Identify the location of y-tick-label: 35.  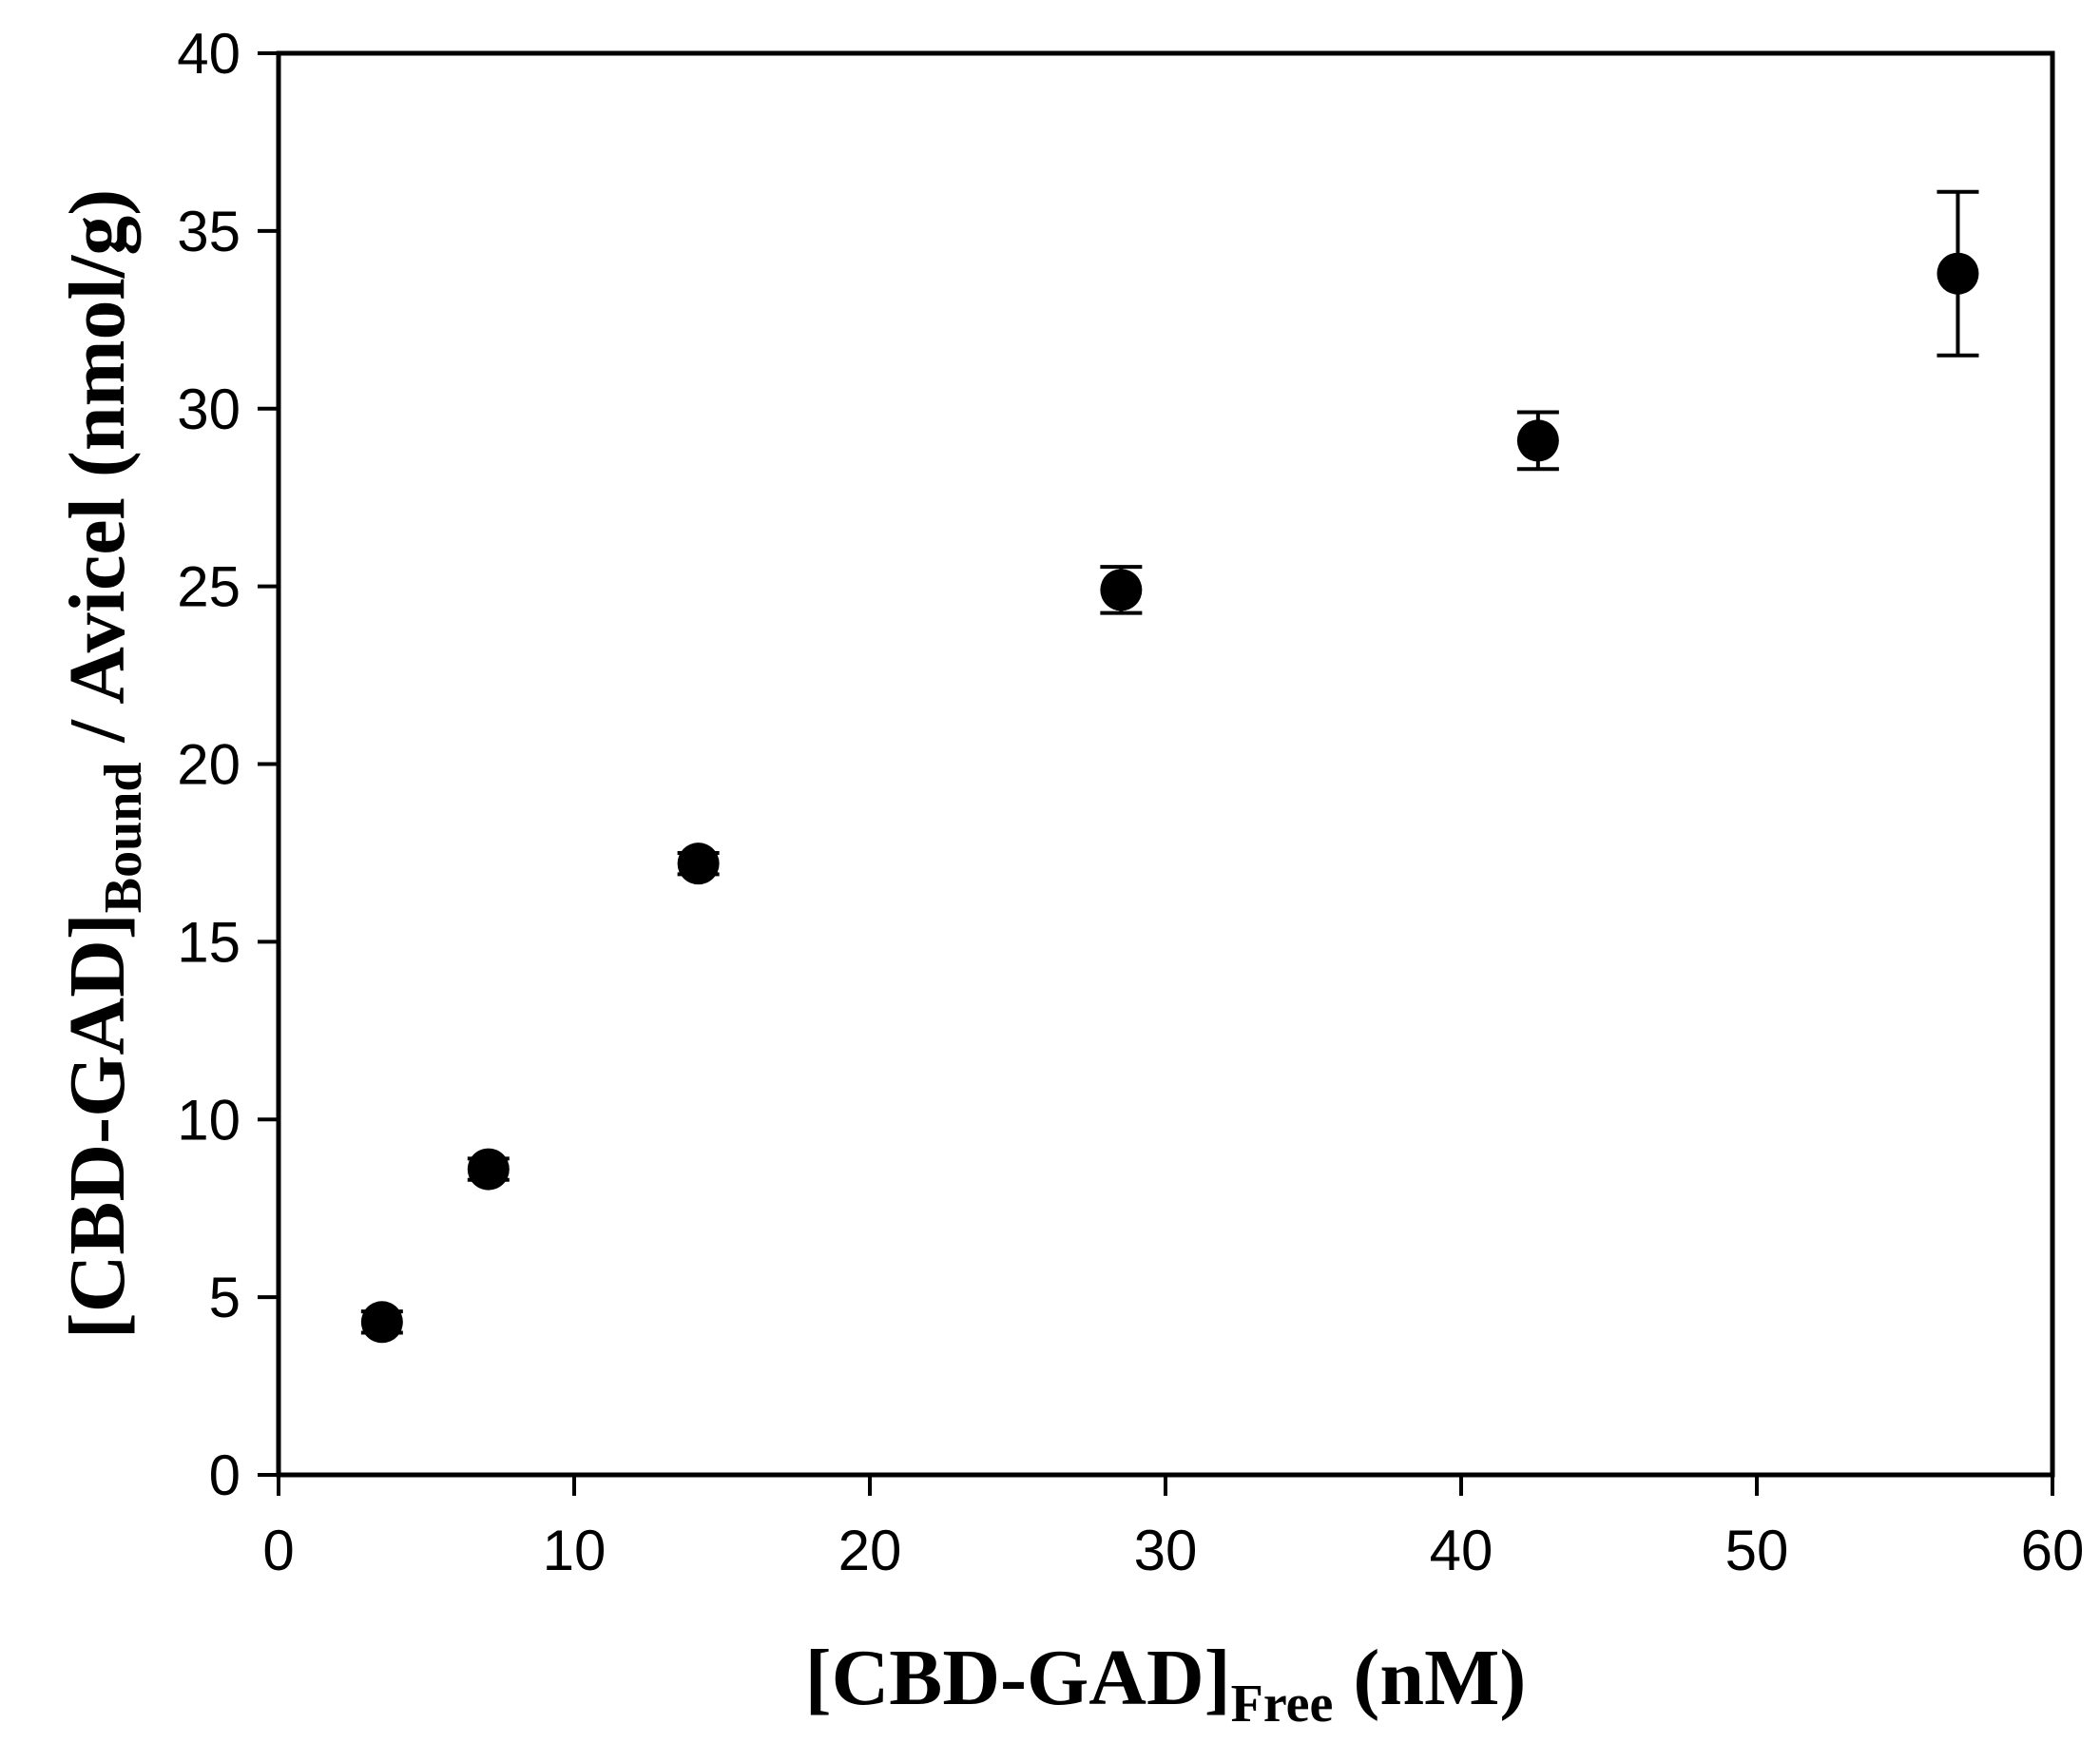
(209, 231).